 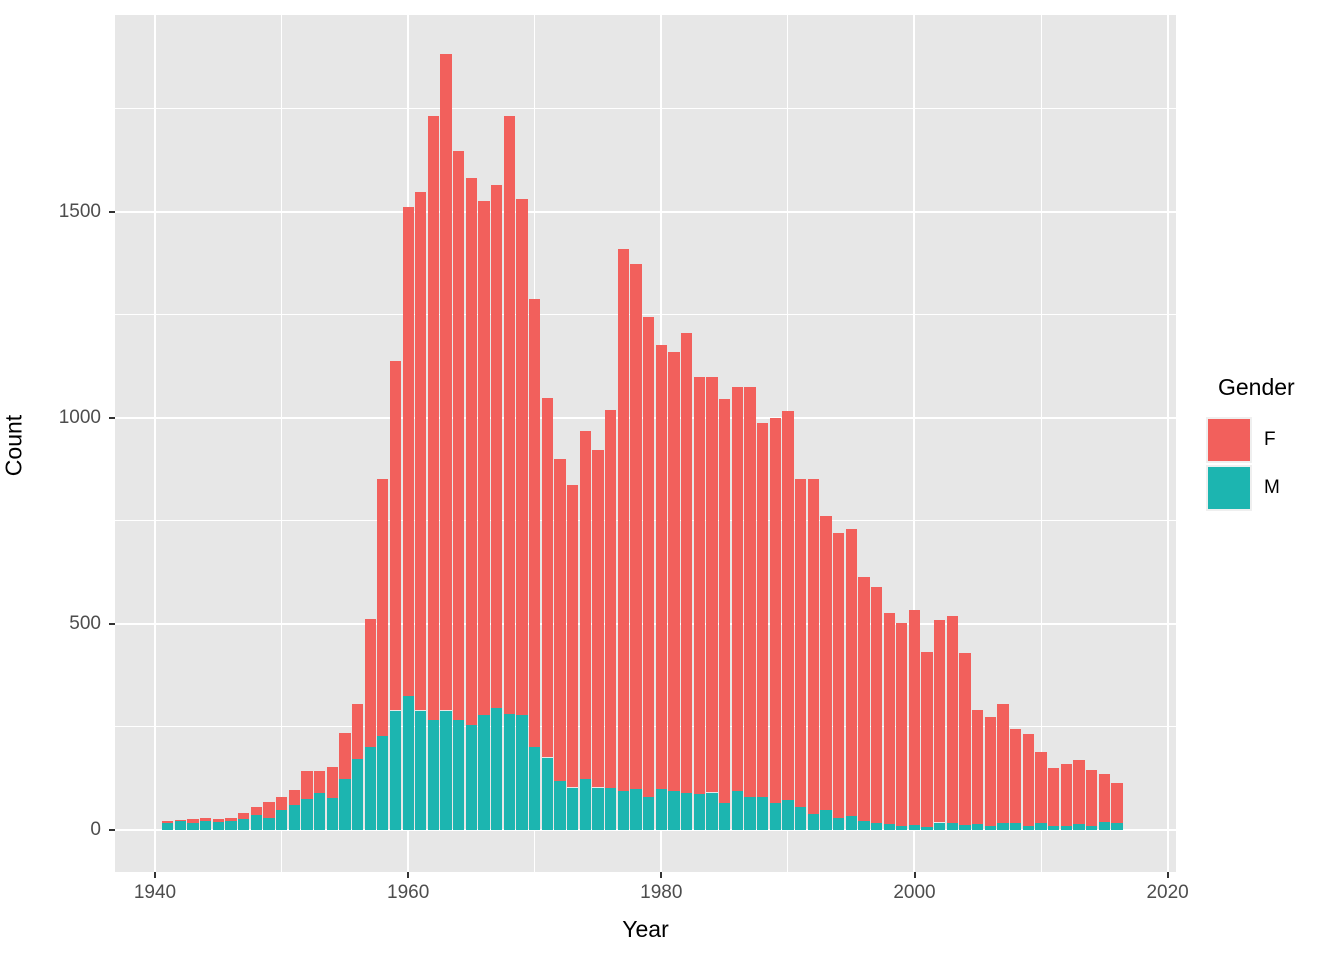 What do you see at coordinates (649, 813) in the screenshot?
I see `bar-1979-M` at bounding box center [649, 813].